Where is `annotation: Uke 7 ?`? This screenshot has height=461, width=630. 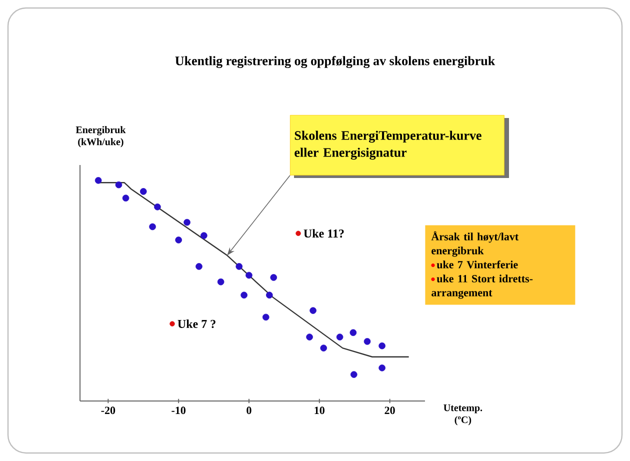 annotation: Uke 7 ? is located at coordinates (197, 324).